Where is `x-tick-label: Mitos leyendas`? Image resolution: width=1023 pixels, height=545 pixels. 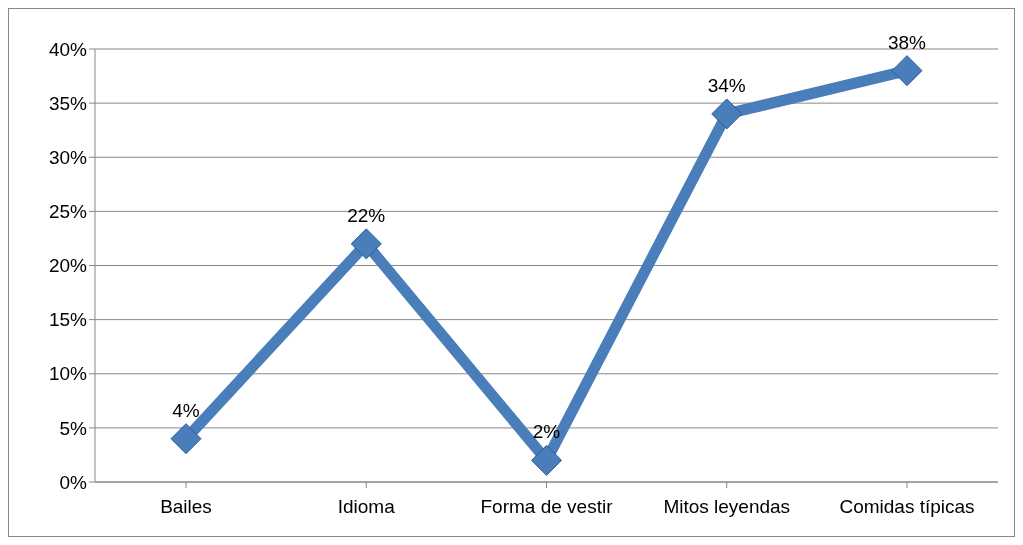
x-tick-label: Mitos leyendas is located at coordinates (727, 507).